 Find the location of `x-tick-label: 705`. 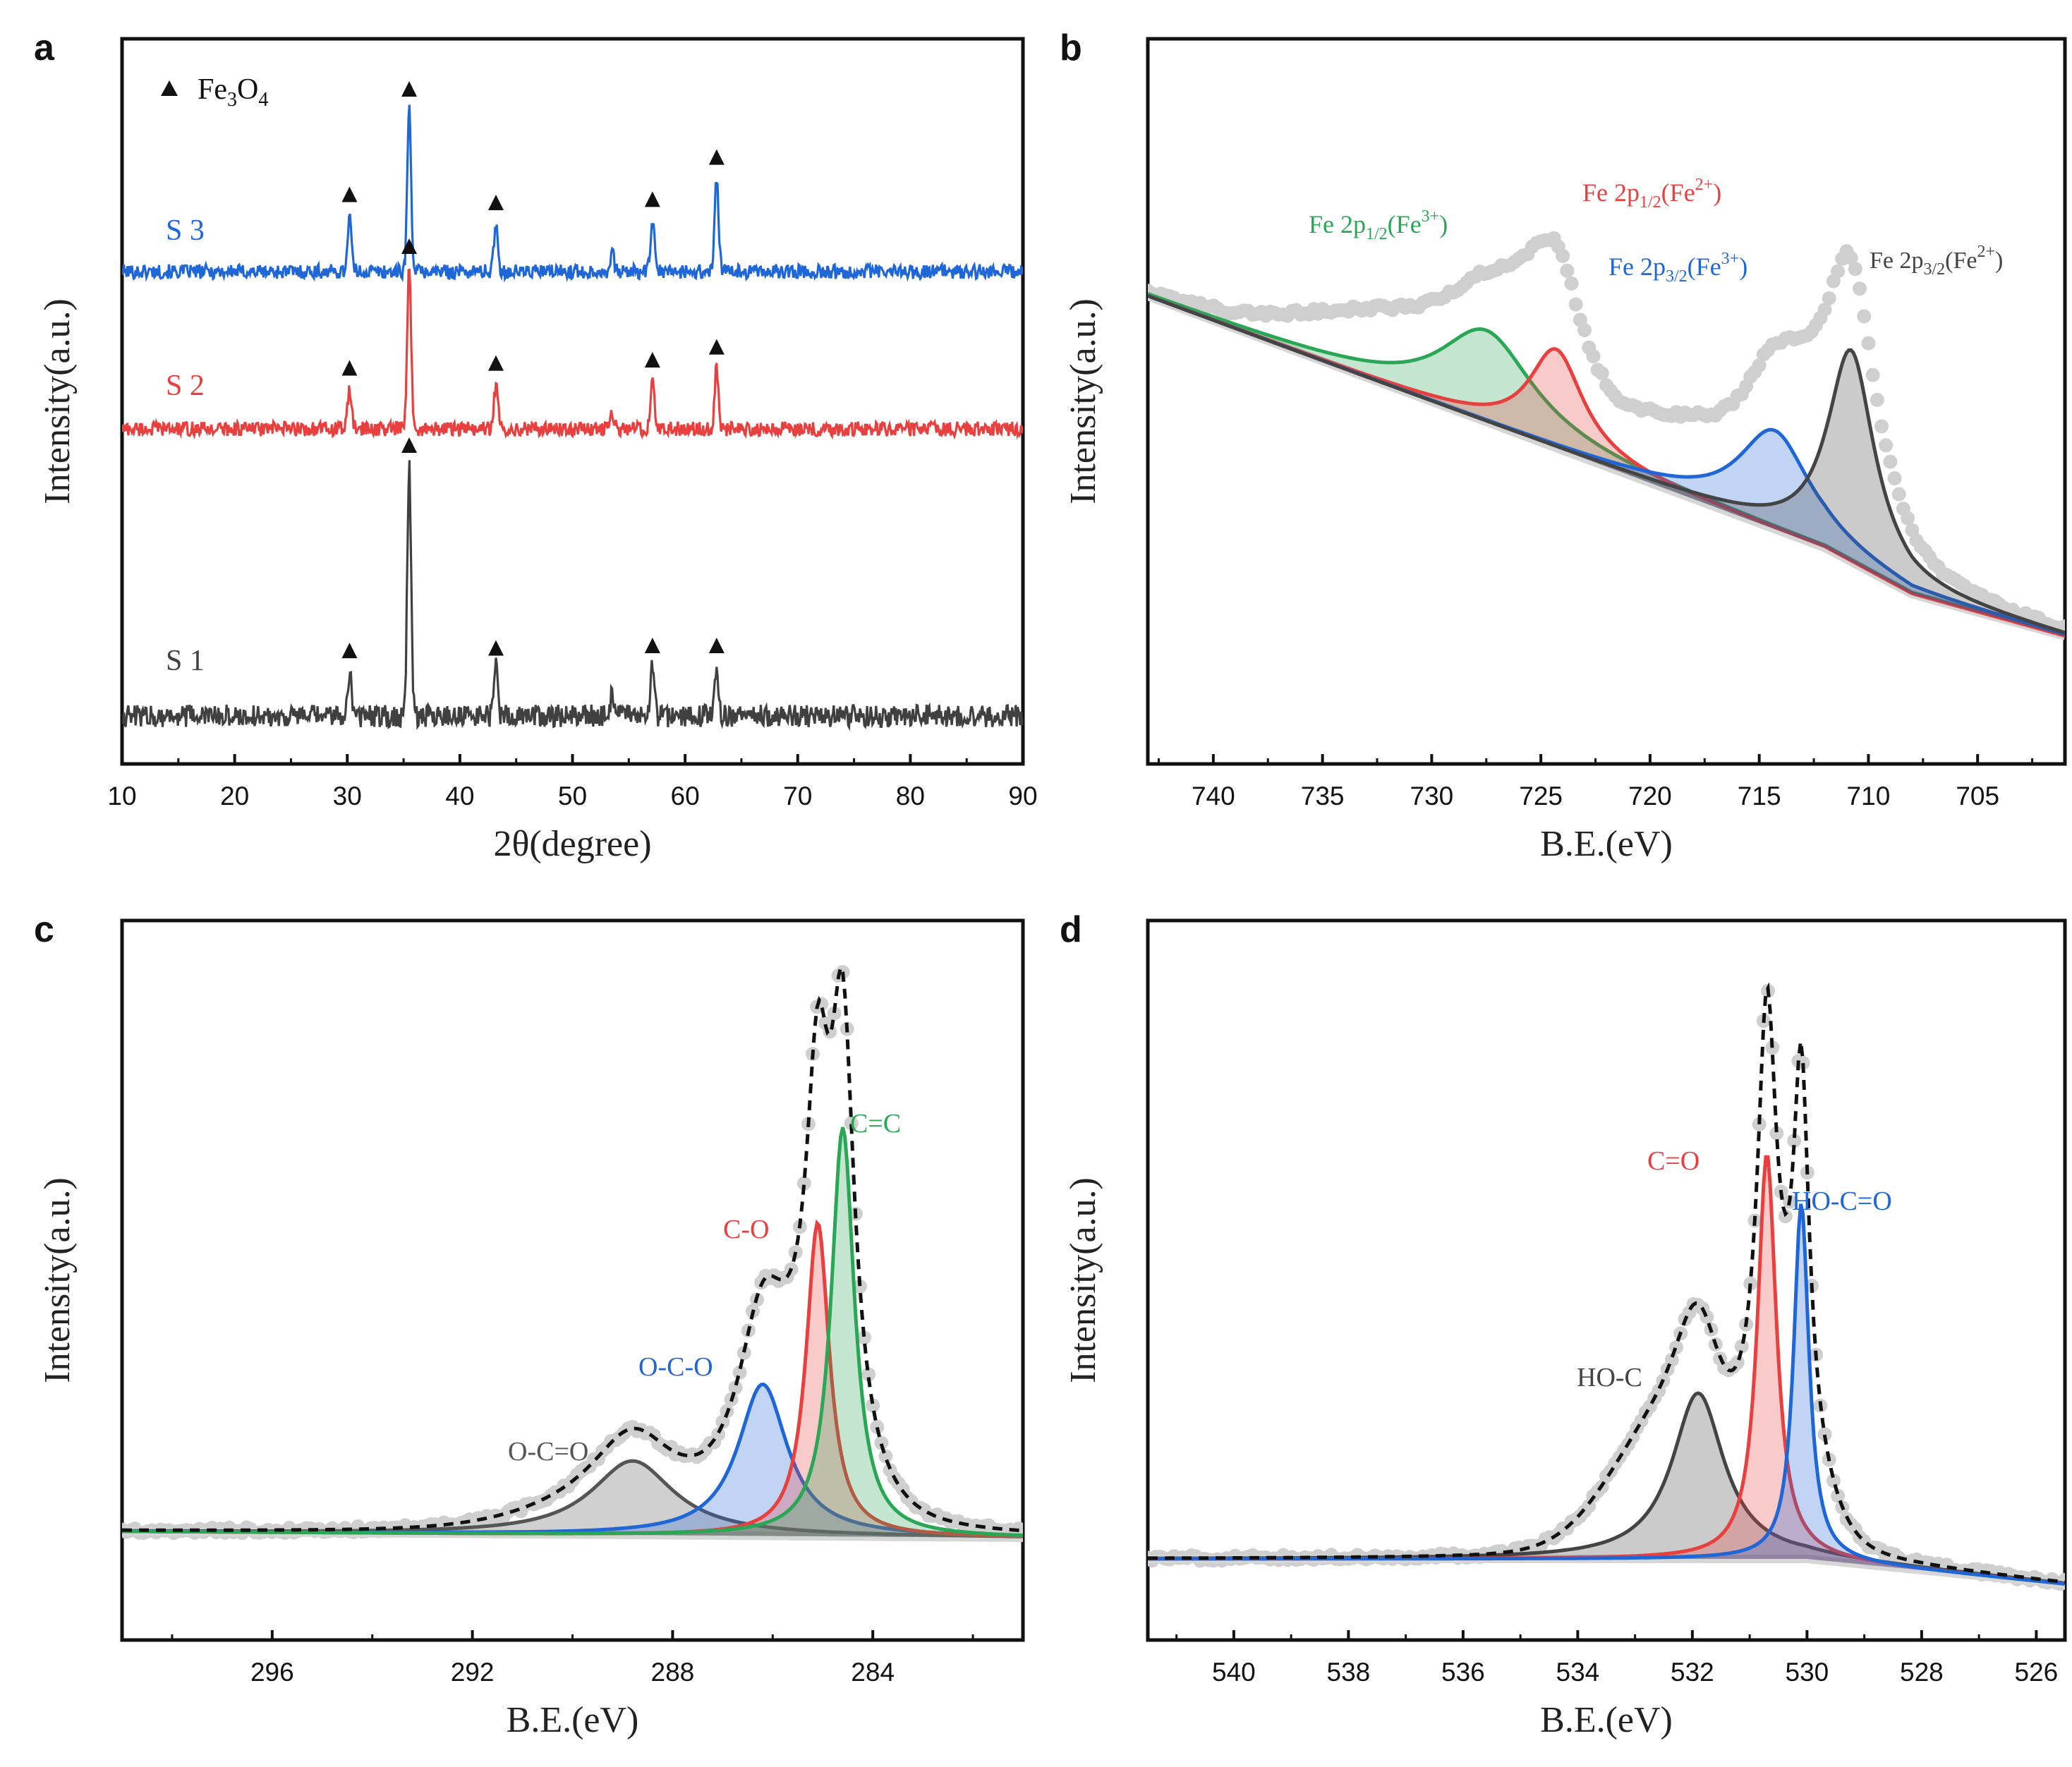

x-tick-label: 705 is located at coordinates (1977, 796).